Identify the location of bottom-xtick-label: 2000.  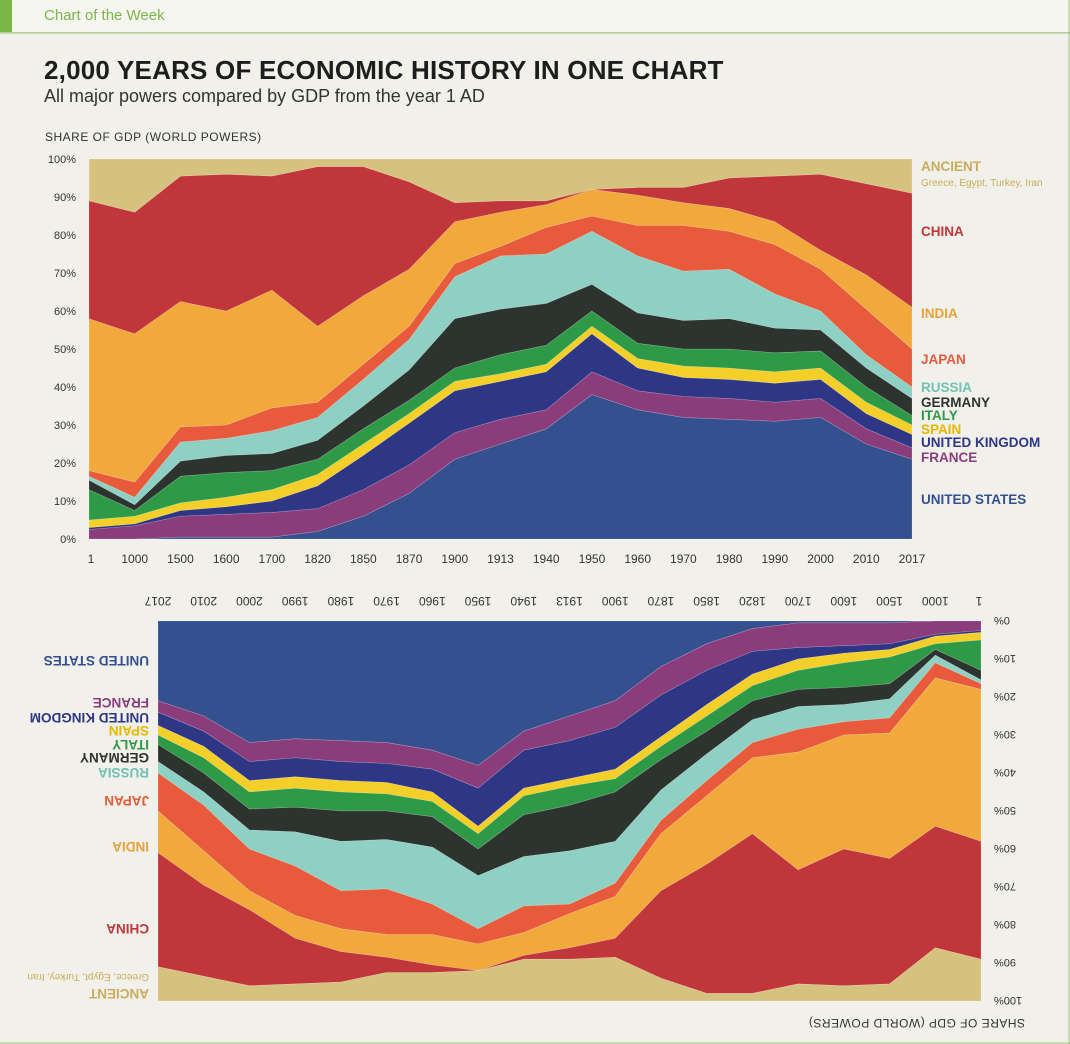
(249, 601).